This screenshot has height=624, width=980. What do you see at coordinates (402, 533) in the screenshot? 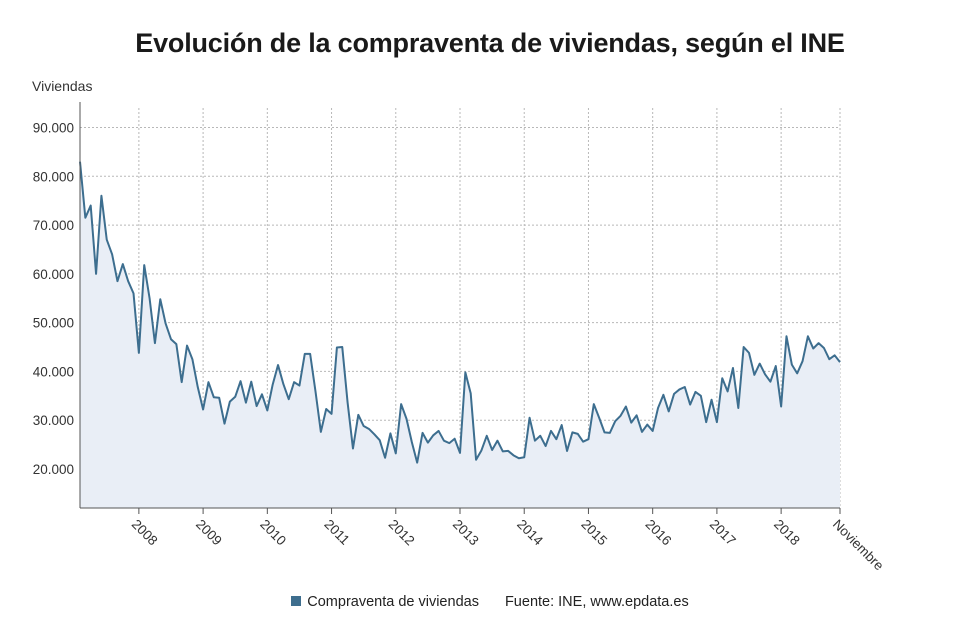
I see `x-tick-label: 2012` at bounding box center [402, 533].